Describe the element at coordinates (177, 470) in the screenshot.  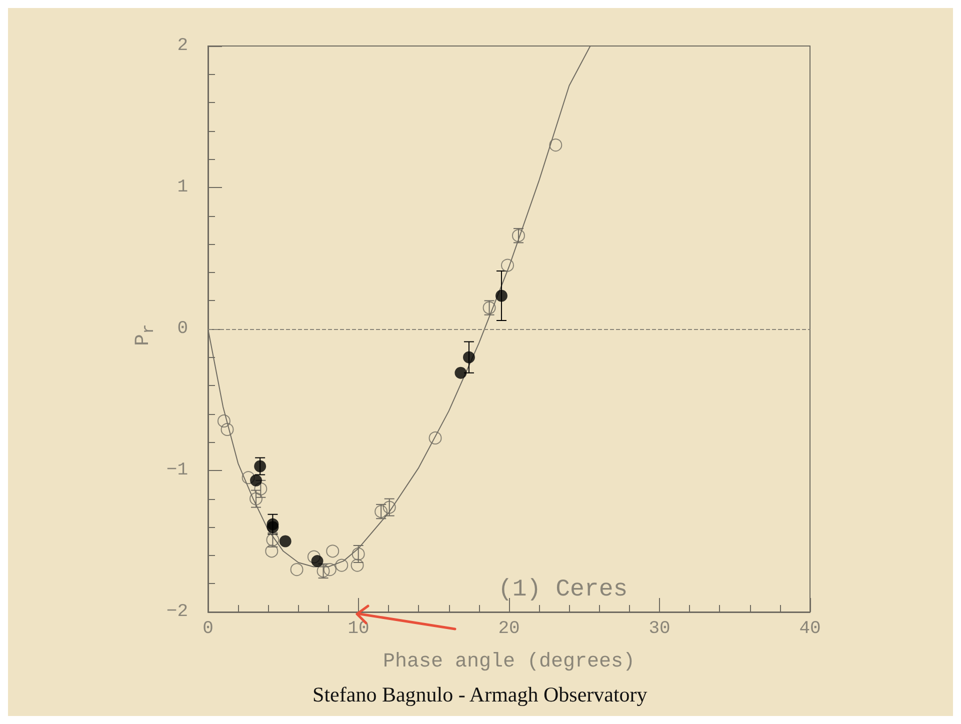
I see `y-tick-label: −1` at that location.